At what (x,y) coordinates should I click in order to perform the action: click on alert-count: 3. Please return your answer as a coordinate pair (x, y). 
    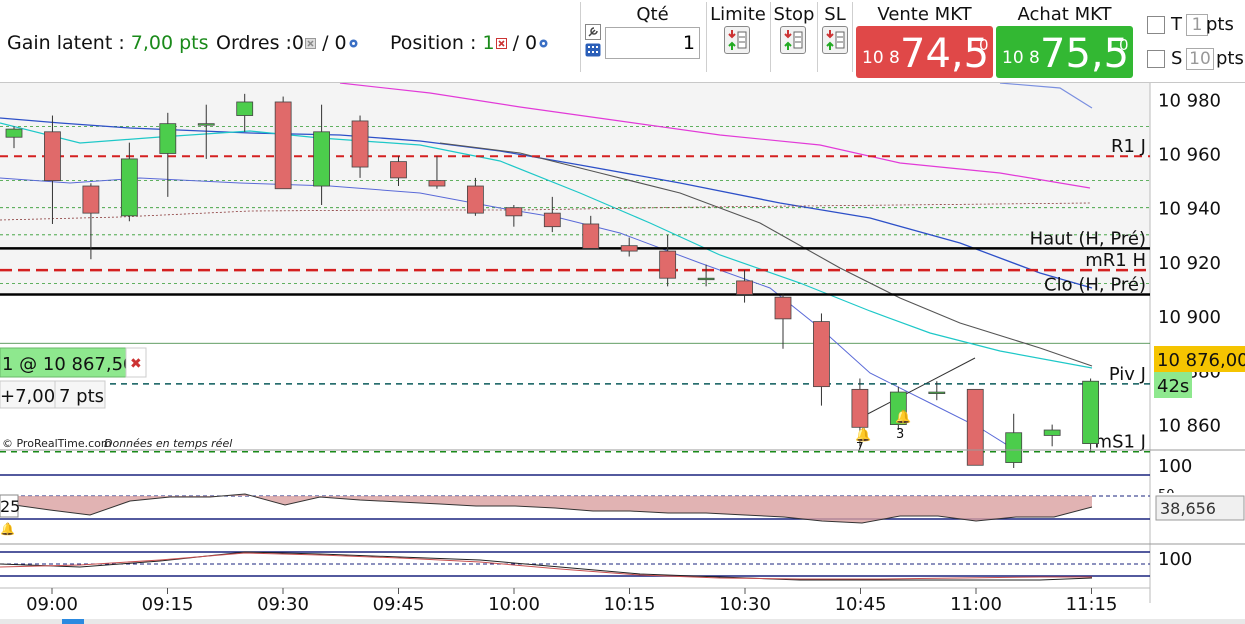
    Looking at the image, I should click on (900, 434).